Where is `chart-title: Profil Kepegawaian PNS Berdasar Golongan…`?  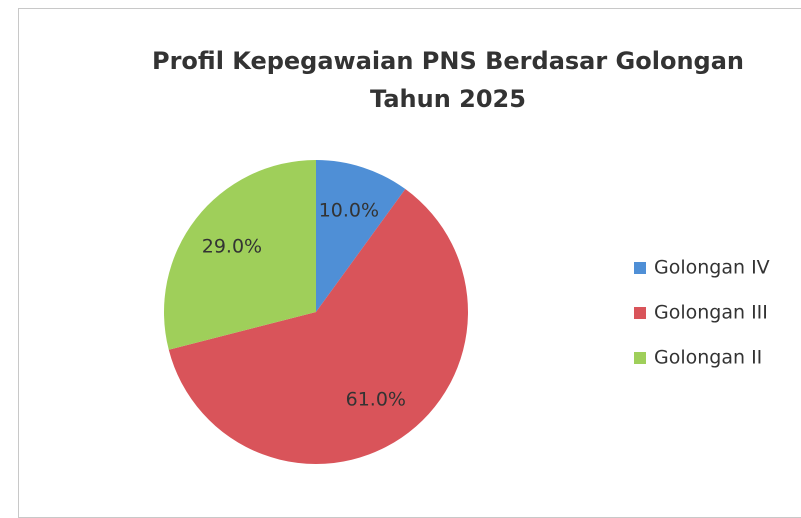
chart-title: Profil Kepegawaian PNS Berdasar Golongan… is located at coordinates (448, 80).